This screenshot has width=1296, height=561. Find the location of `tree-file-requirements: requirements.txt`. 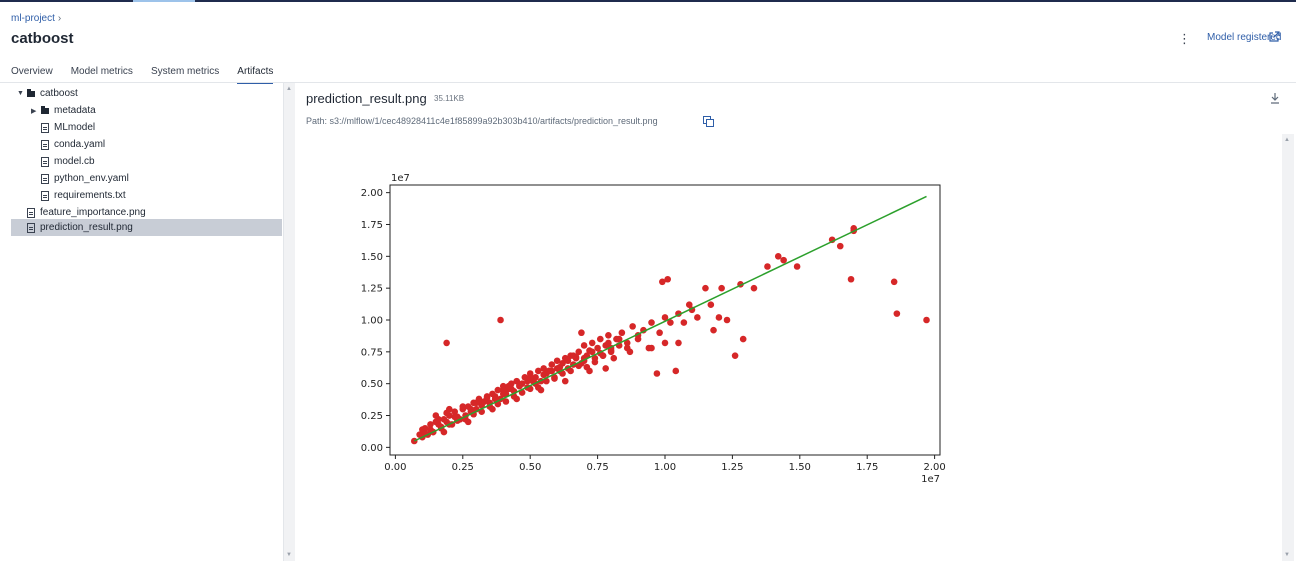

tree-file-requirements: requirements.txt is located at coordinates (83, 195).